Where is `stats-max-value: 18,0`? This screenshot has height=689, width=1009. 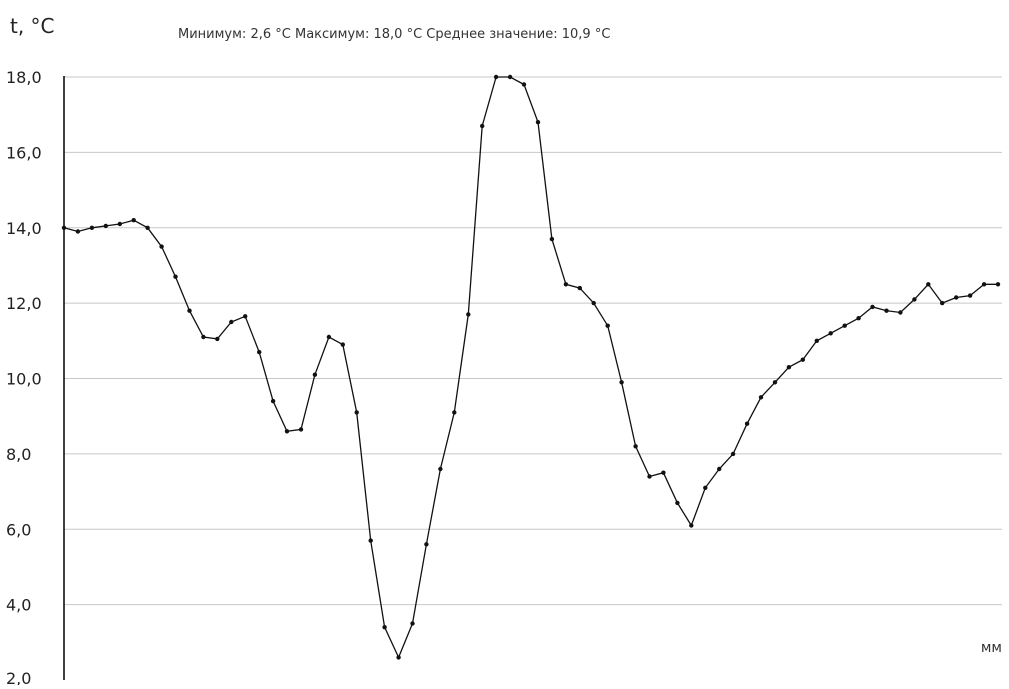
stats-max-value: 18,0 is located at coordinates (387, 34).